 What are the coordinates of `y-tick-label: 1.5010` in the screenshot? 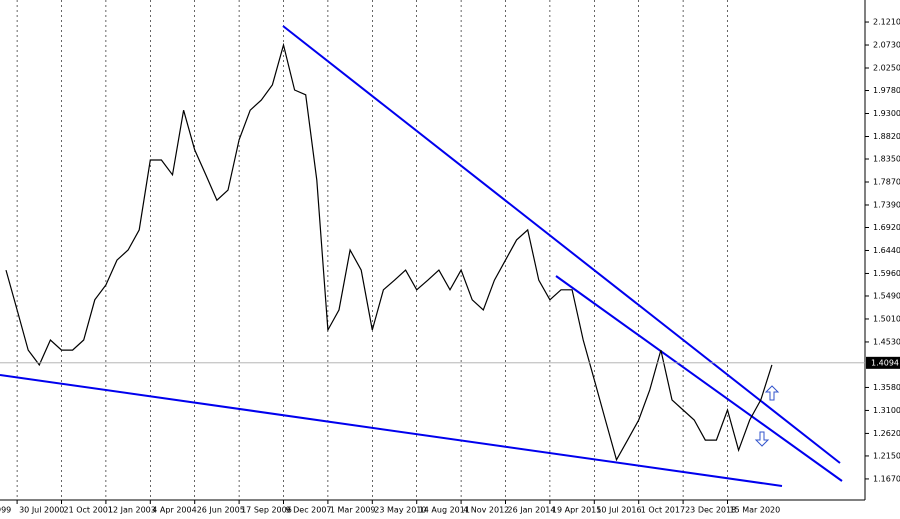 It's located at (886, 318).